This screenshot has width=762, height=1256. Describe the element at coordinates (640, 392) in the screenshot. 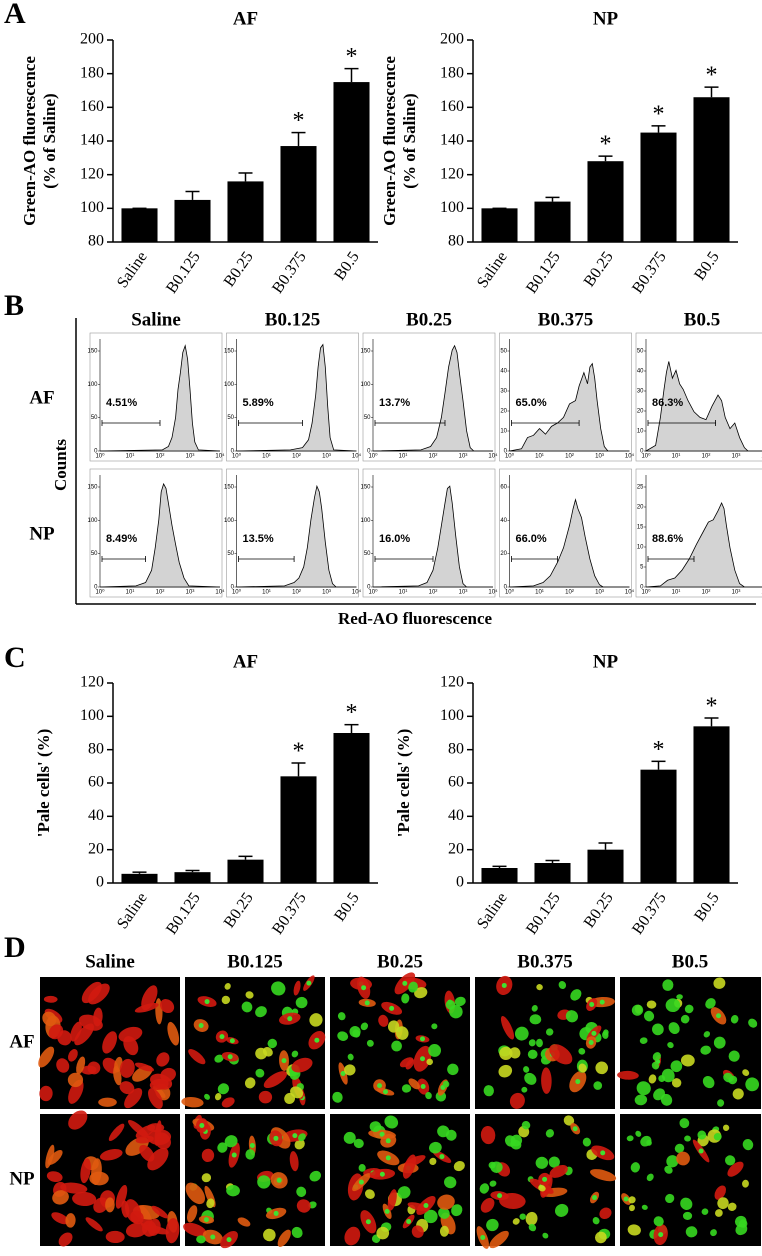

I see `histogram-y-tick-label: 30` at that location.